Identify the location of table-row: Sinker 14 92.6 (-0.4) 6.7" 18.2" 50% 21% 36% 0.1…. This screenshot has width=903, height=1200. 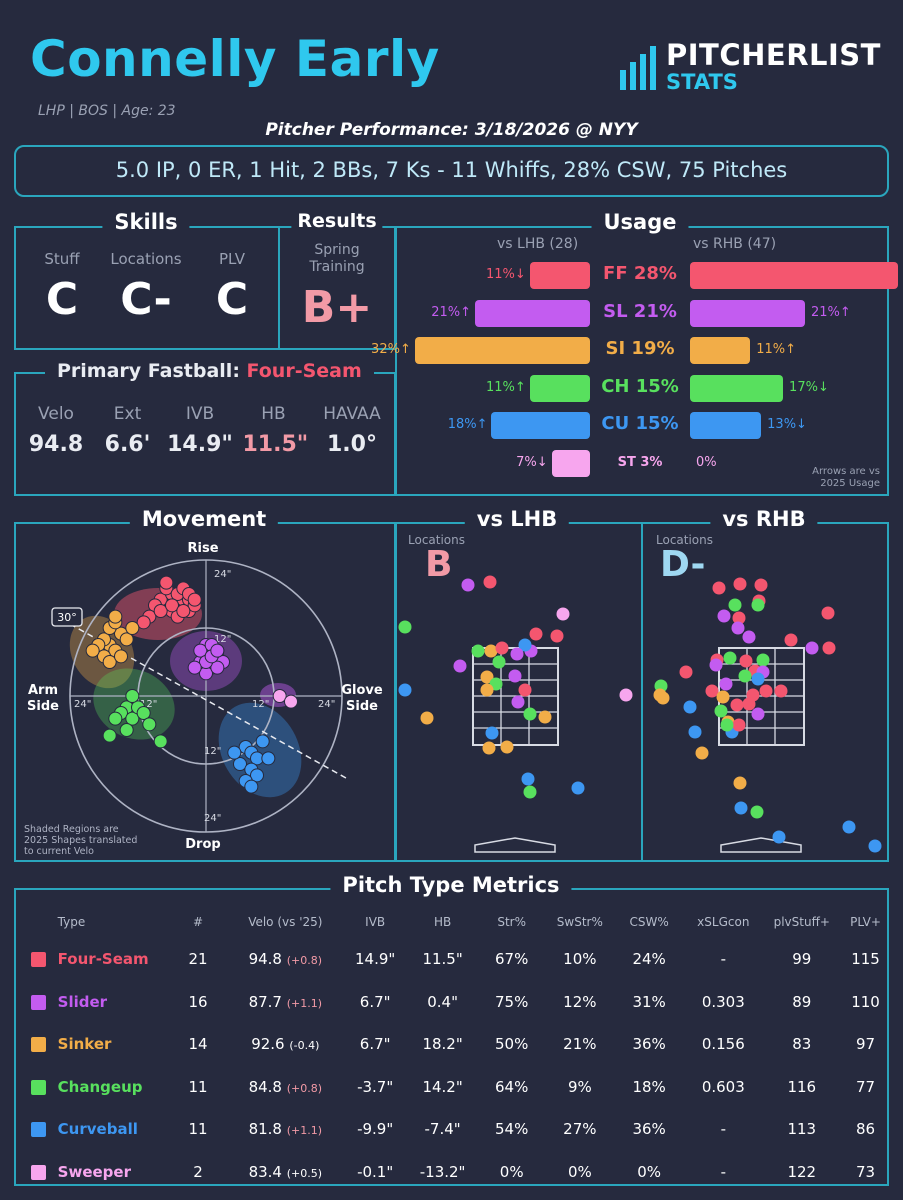
(459, 1044).